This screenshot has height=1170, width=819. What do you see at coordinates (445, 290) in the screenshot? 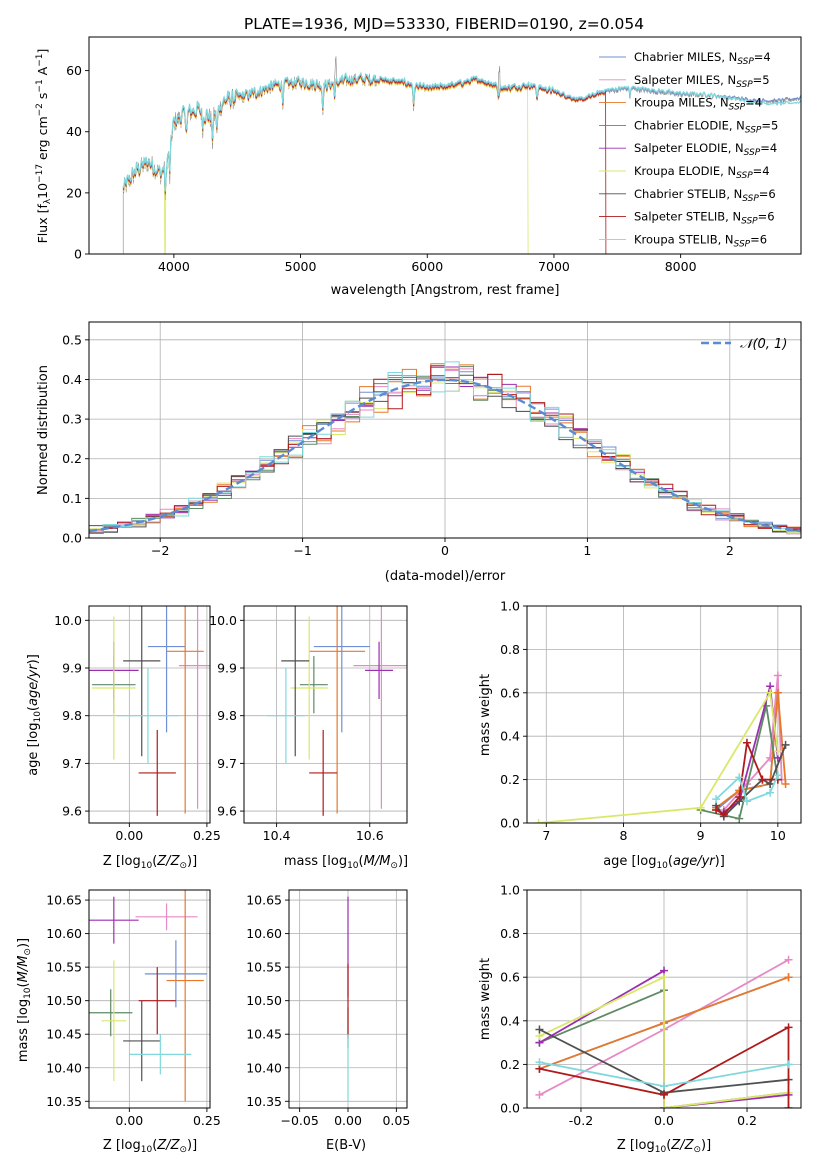
I see `x-axis-label: wavelength [Angstrom, rest frame]` at bounding box center [445, 290].